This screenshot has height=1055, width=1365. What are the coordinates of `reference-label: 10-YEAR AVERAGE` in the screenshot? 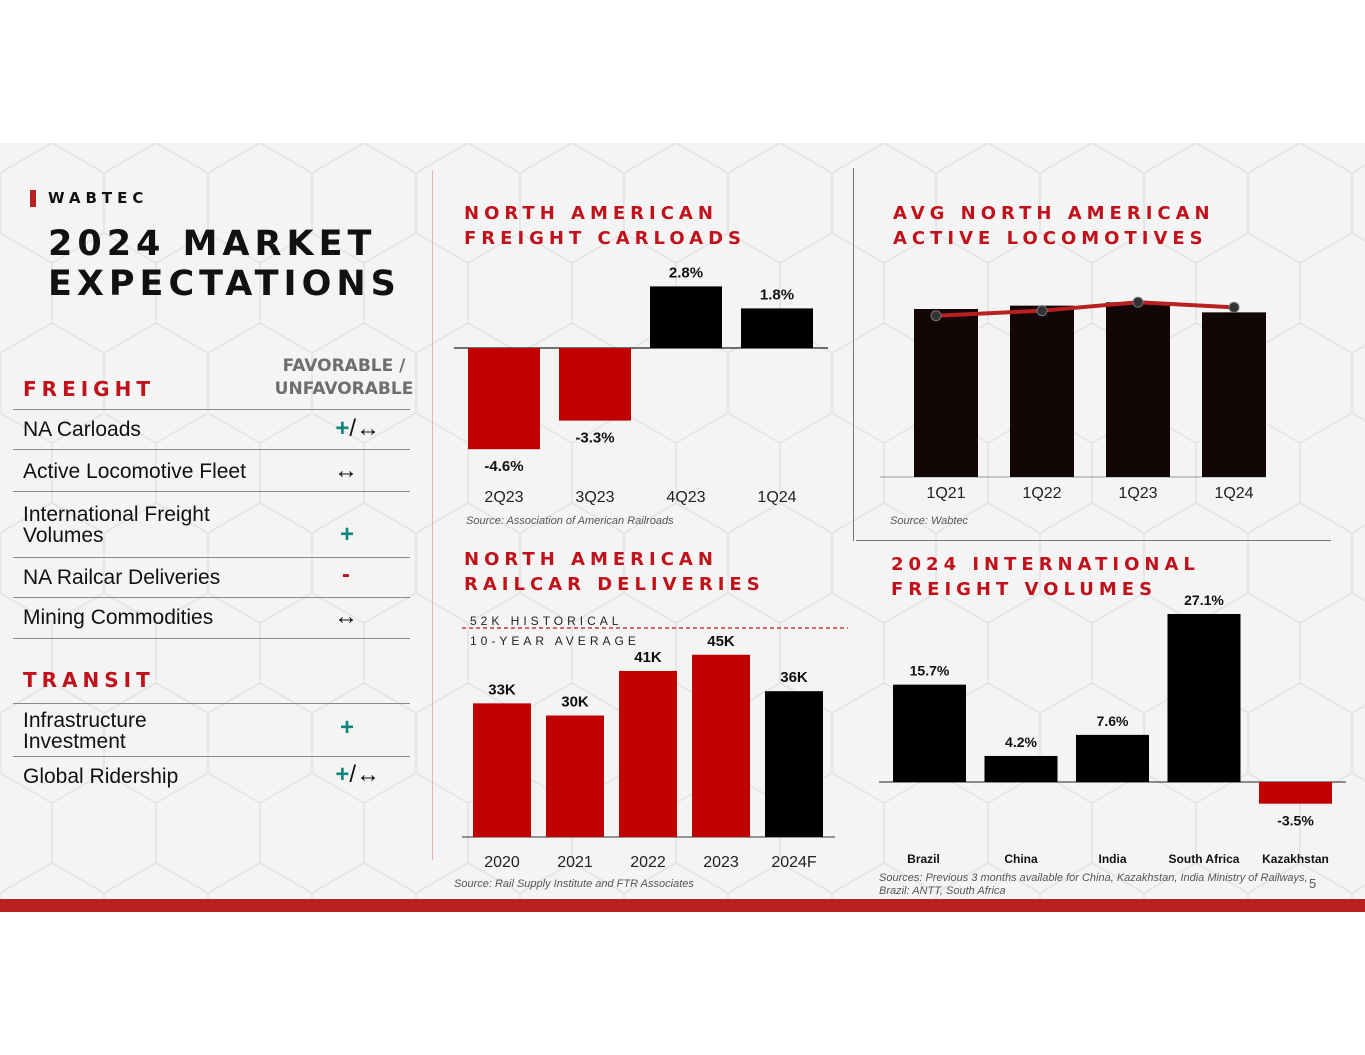 It's located at (555, 641).